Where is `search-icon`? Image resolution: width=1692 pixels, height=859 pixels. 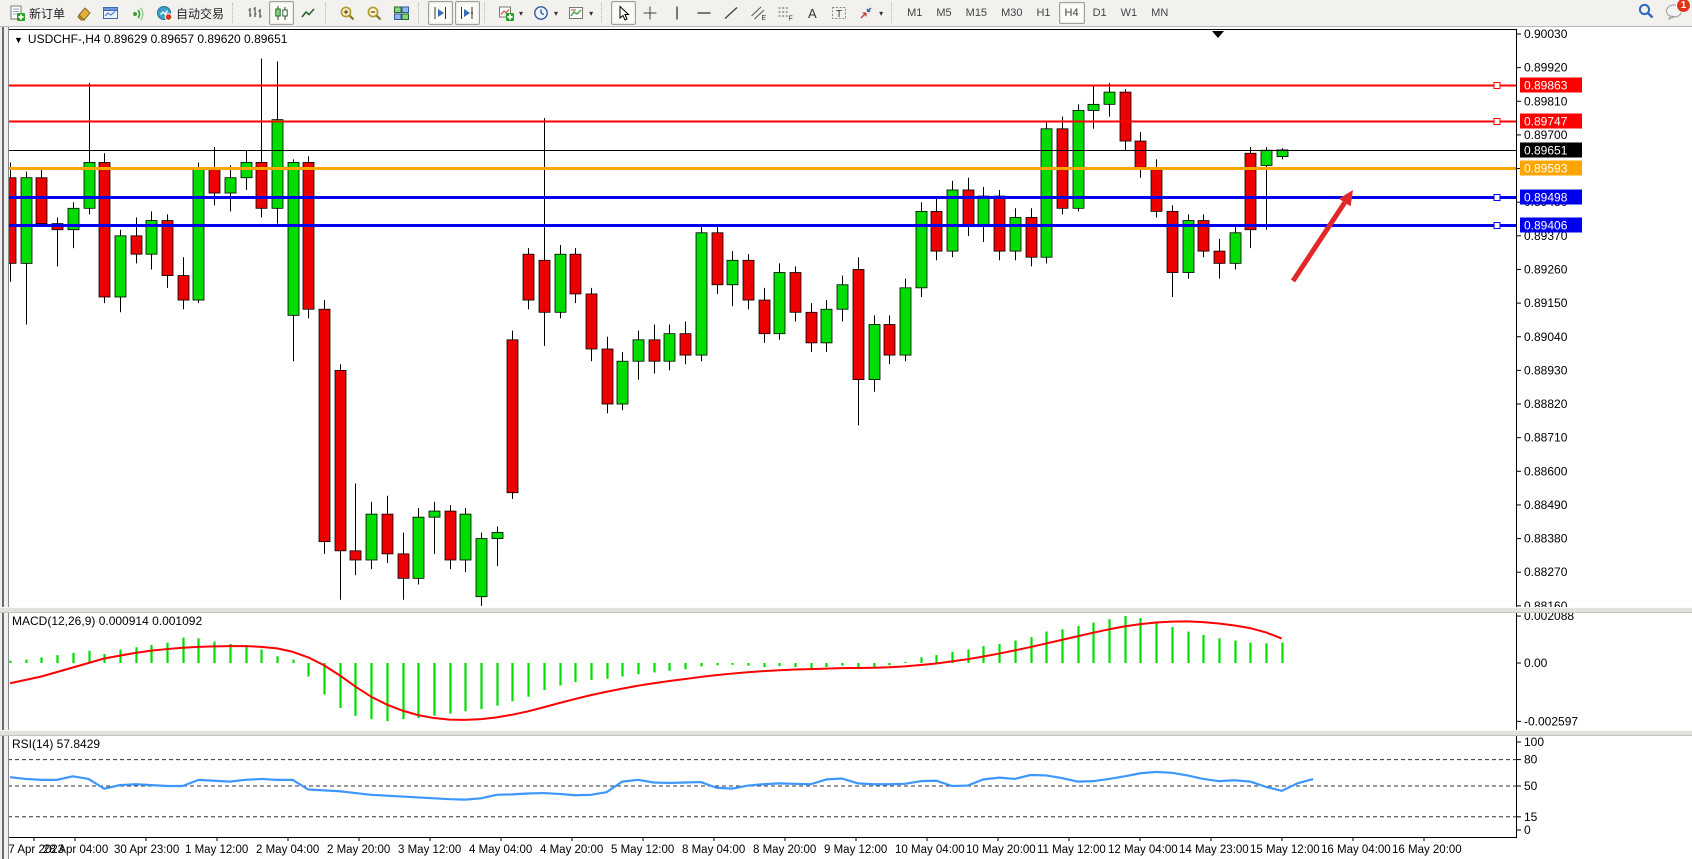
search-icon is located at coordinates (1646, 13).